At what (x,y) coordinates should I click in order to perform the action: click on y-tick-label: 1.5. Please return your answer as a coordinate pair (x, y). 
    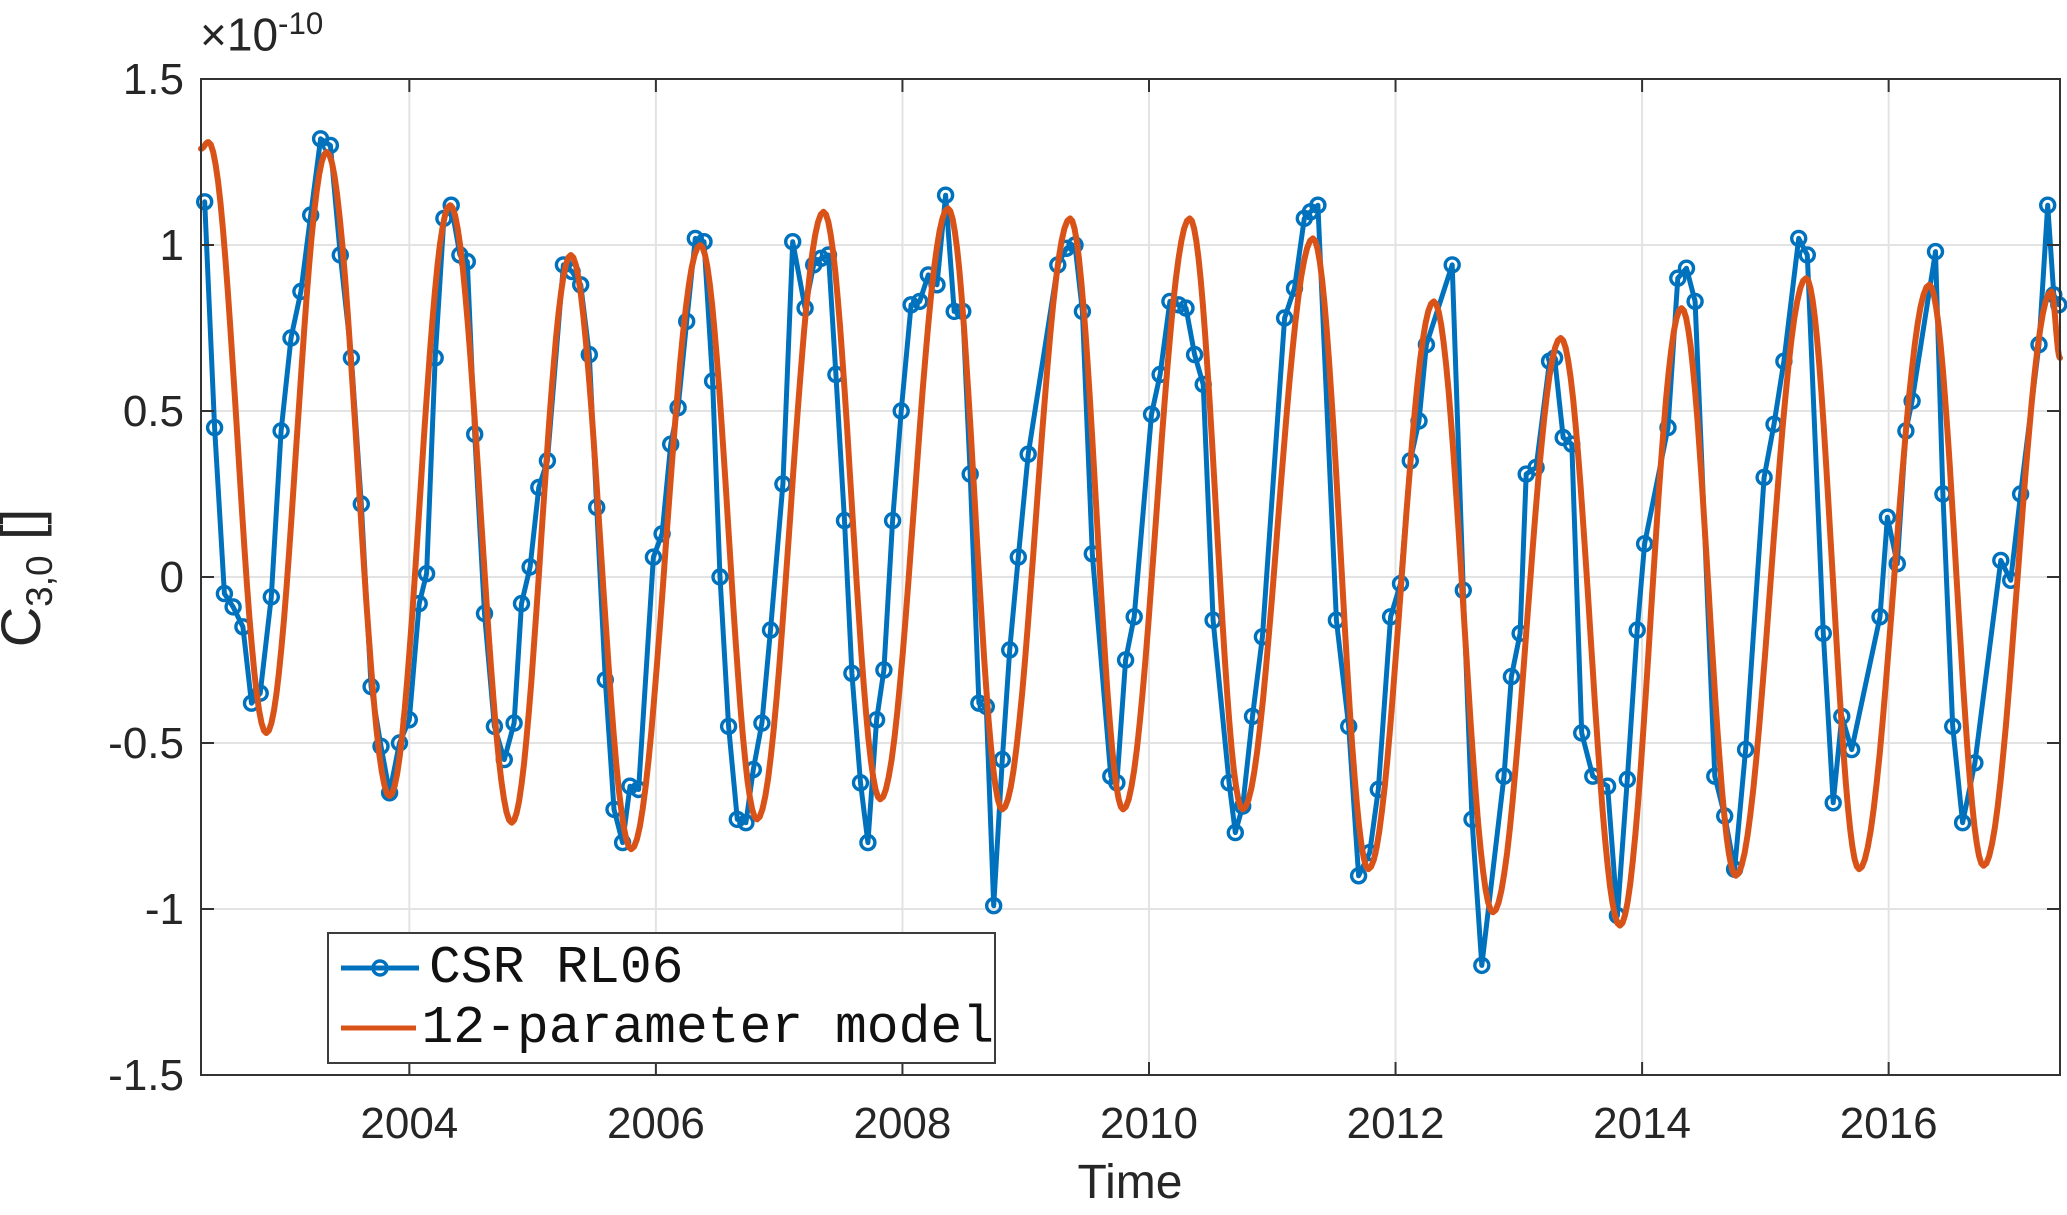
    Looking at the image, I should click on (153, 79).